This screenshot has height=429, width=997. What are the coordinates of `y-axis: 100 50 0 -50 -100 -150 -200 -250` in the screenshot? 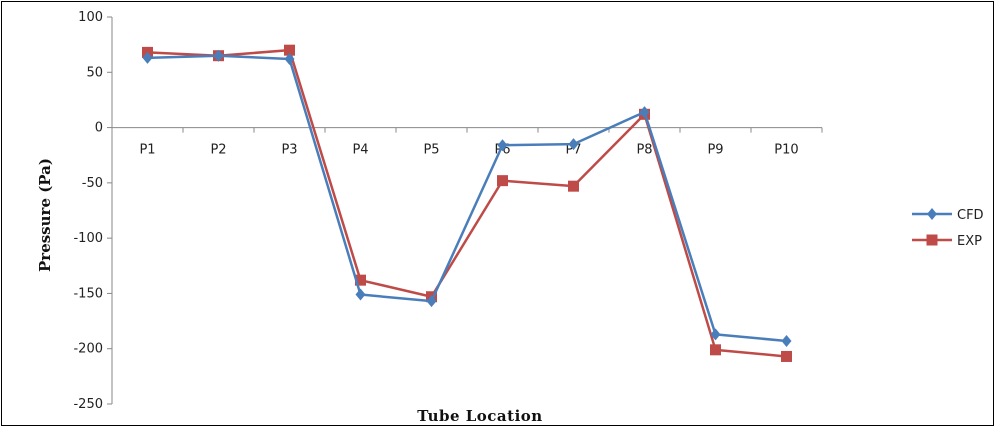 It's located at (93, 211).